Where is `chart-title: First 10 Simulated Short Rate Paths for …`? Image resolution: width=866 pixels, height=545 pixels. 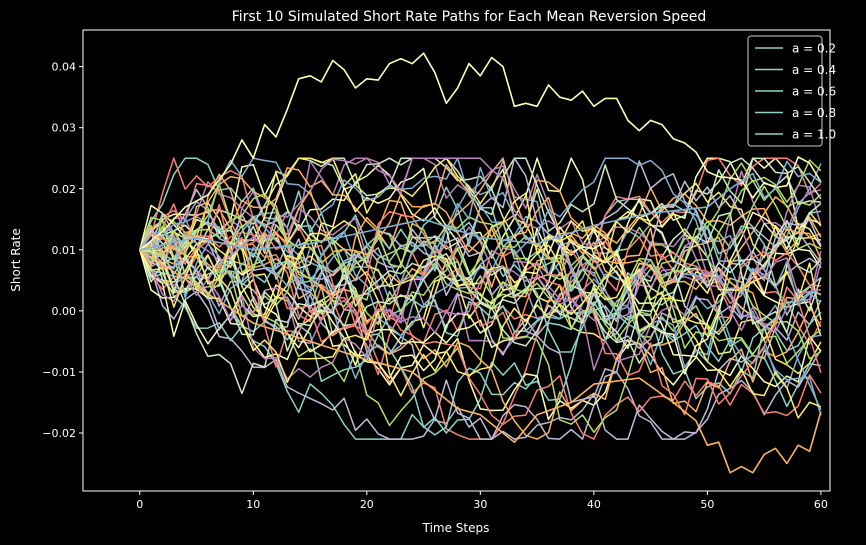 chart-title: First 10 Simulated Short Rate Paths for … is located at coordinates (469, 17).